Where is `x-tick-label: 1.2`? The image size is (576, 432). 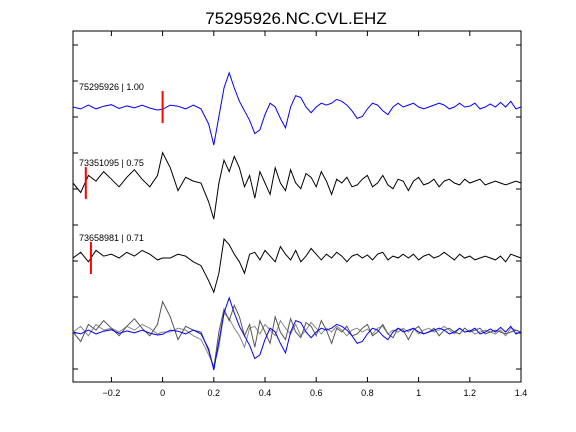 x-tick-label: 1.2 is located at coordinates (470, 393).